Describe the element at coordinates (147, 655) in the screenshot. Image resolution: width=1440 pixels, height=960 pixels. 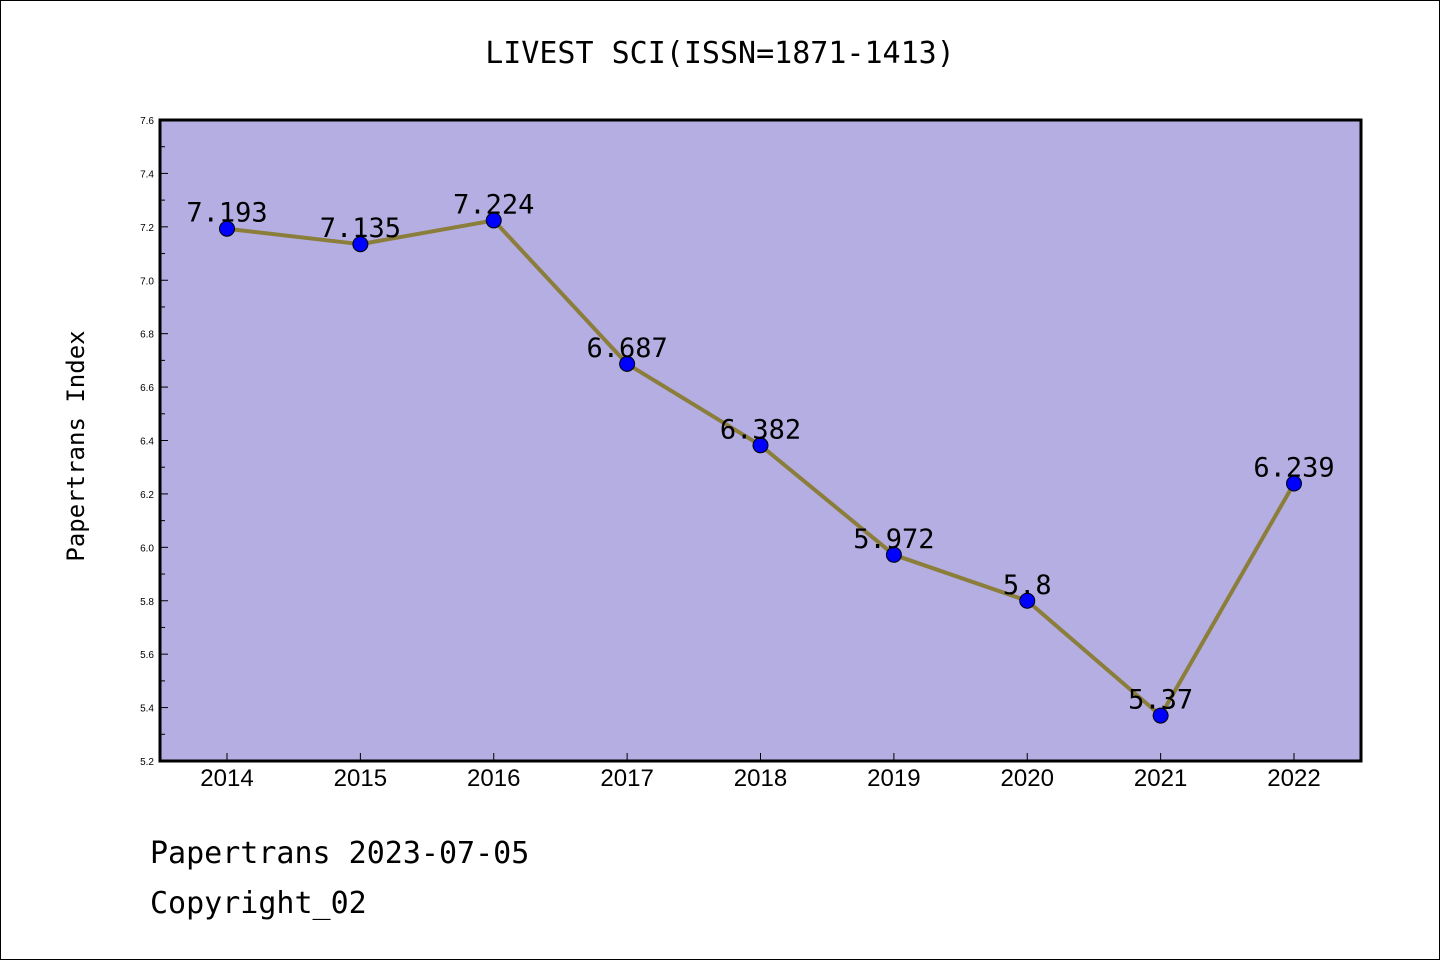
I see `y-tick-label: 5.6` at that location.